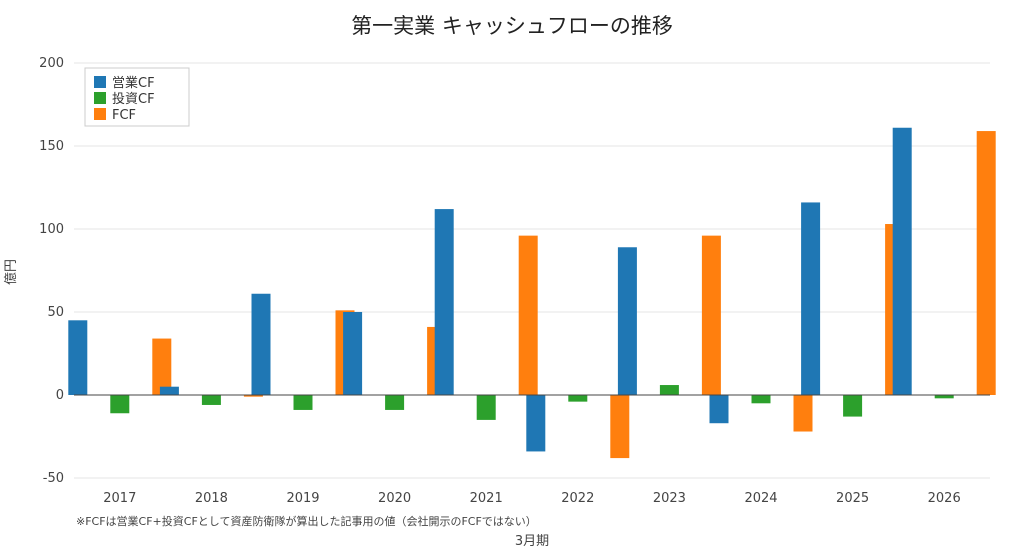 Image resolution: width=1024 pixels, height=559 pixels. I want to click on x-tick-label: 2019, so click(302, 498).